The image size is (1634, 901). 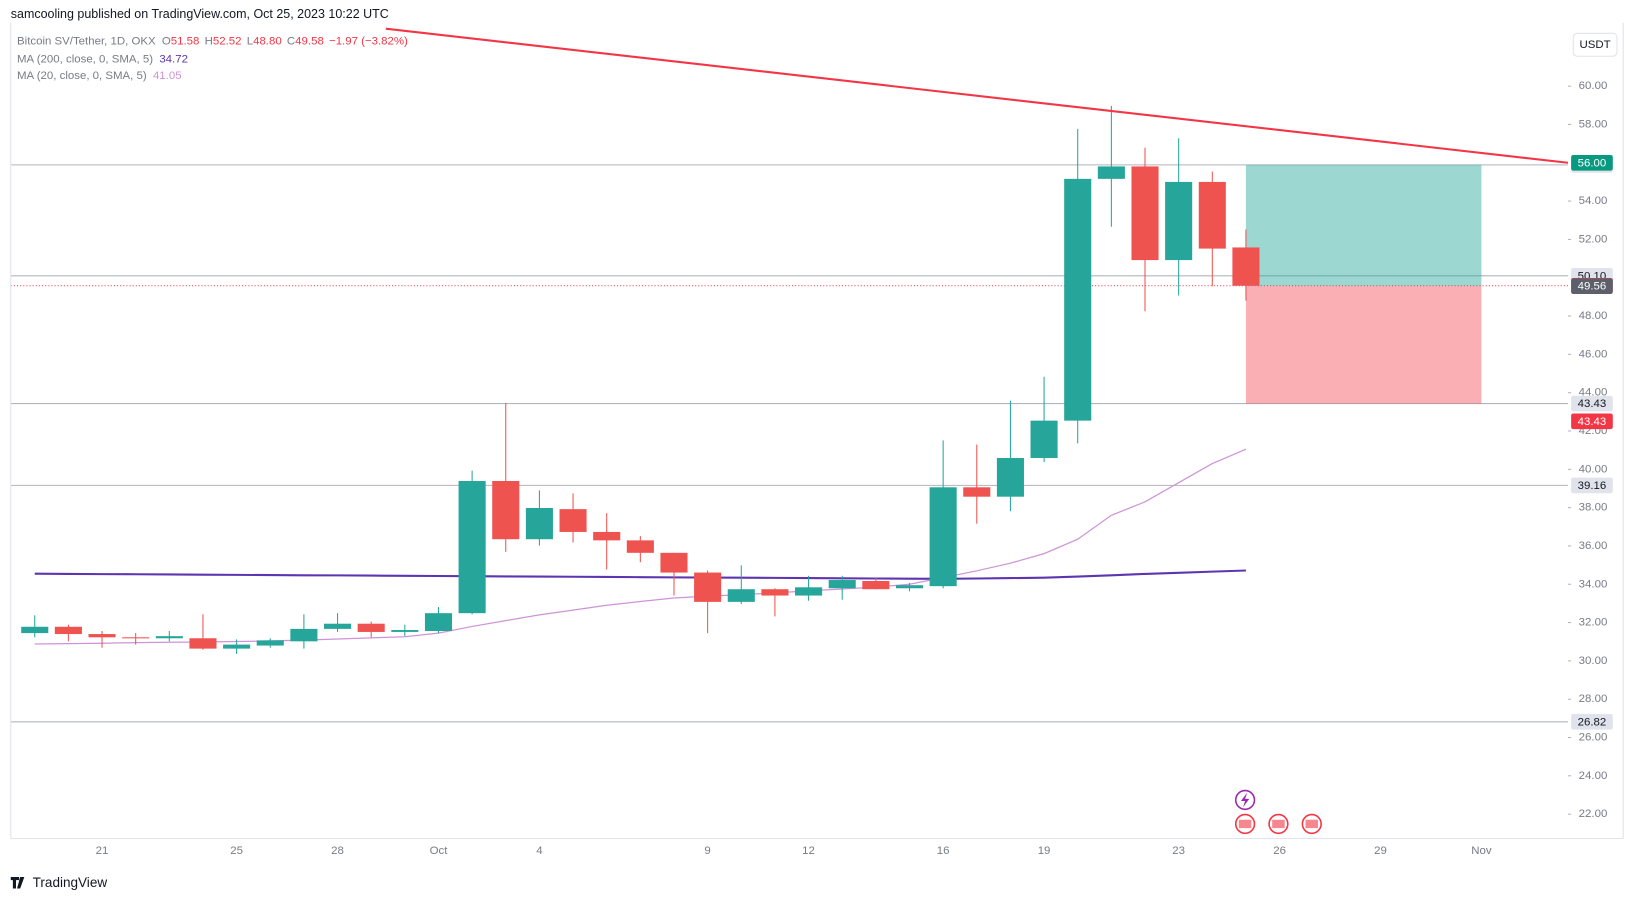 I want to click on y-tick-label: 24.00, so click(x=1593, y=776).